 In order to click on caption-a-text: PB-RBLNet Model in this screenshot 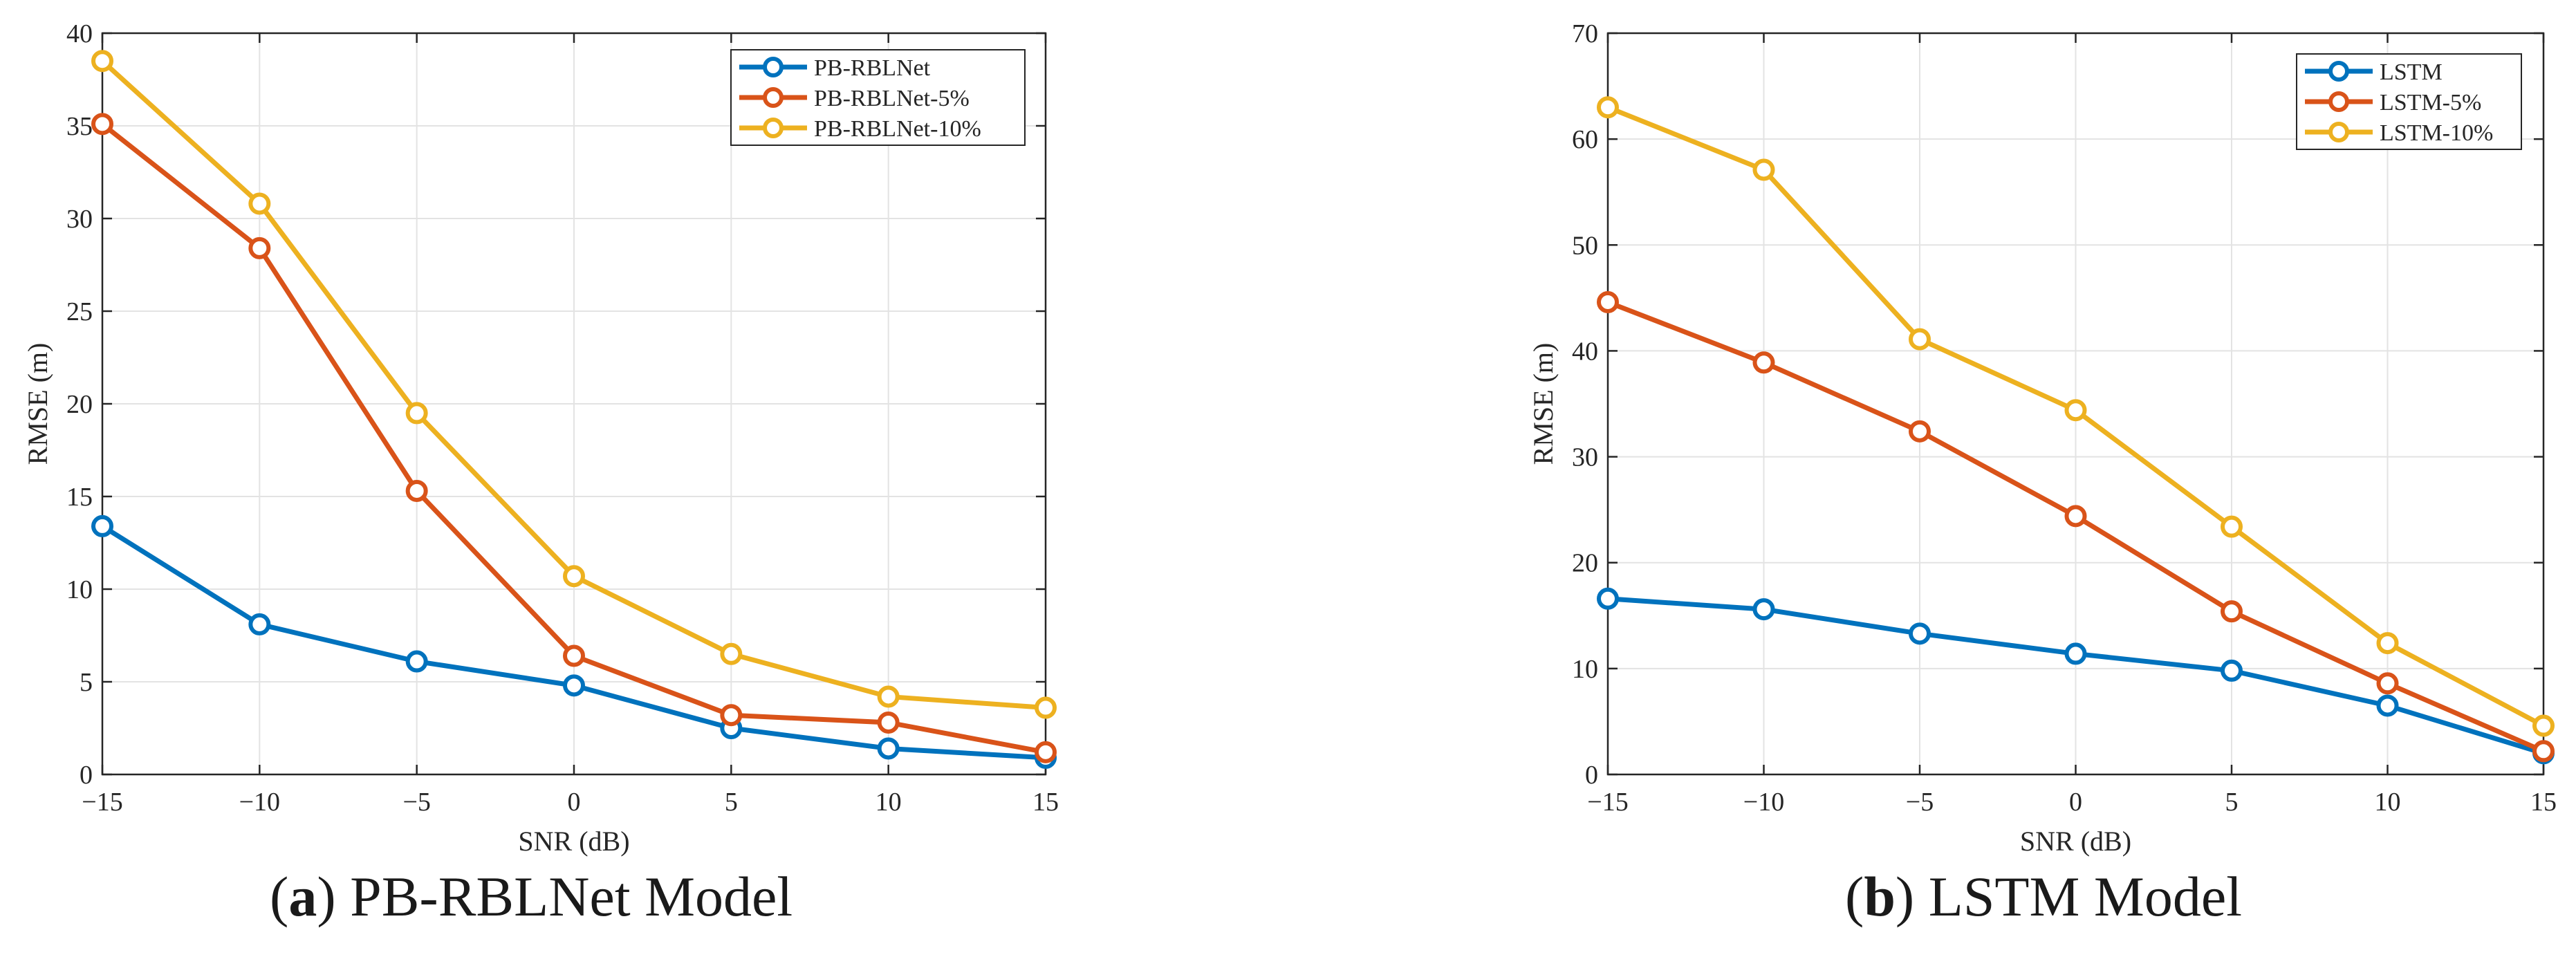, I will do `click(564, 896)`.